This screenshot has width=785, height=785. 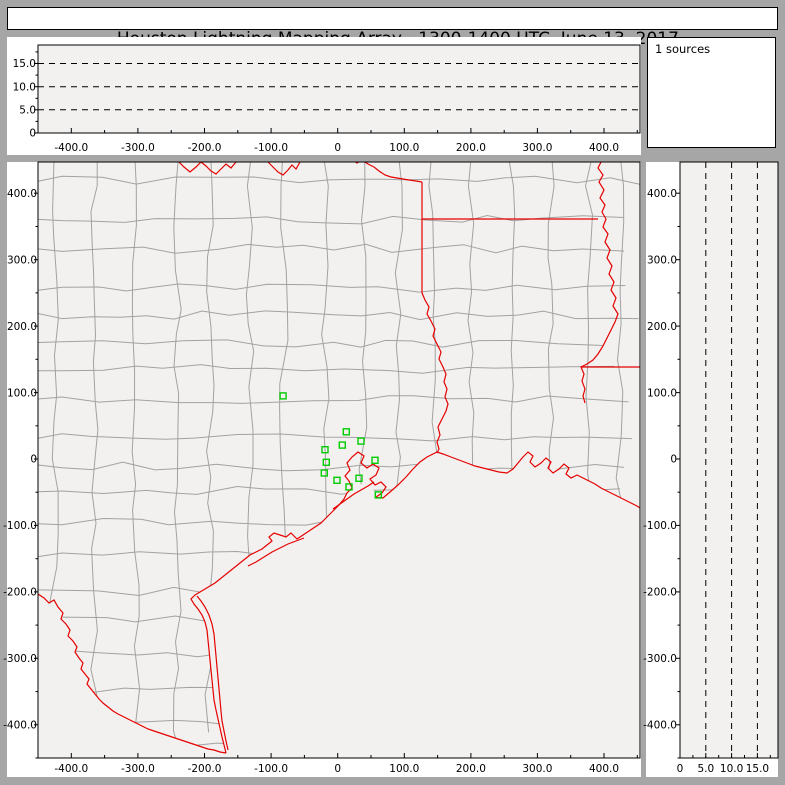 What do you see at coordinates (27, 111) in the screenshot?
I see `y-tick-label: 5.0` at bounding box center [27, 111].